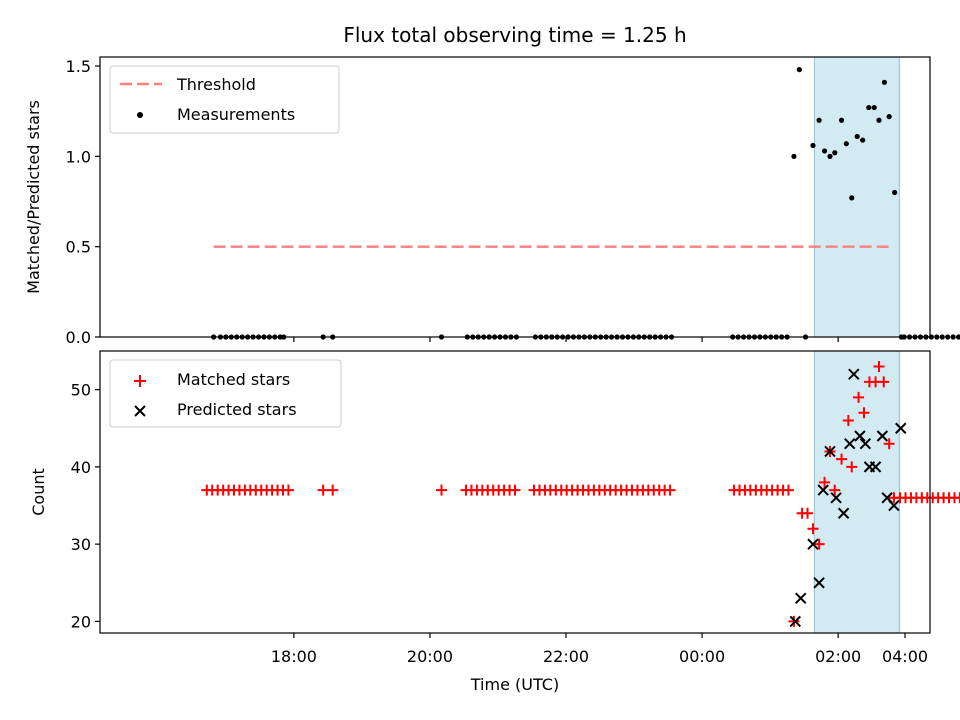 Image resolution: width=960 pixels, height=720 pixels. Describe the element at coordinates (83, 202) in the screenshot. I see `top-y-ticks: 0.0 0.5 1.0 1.5` at that location.